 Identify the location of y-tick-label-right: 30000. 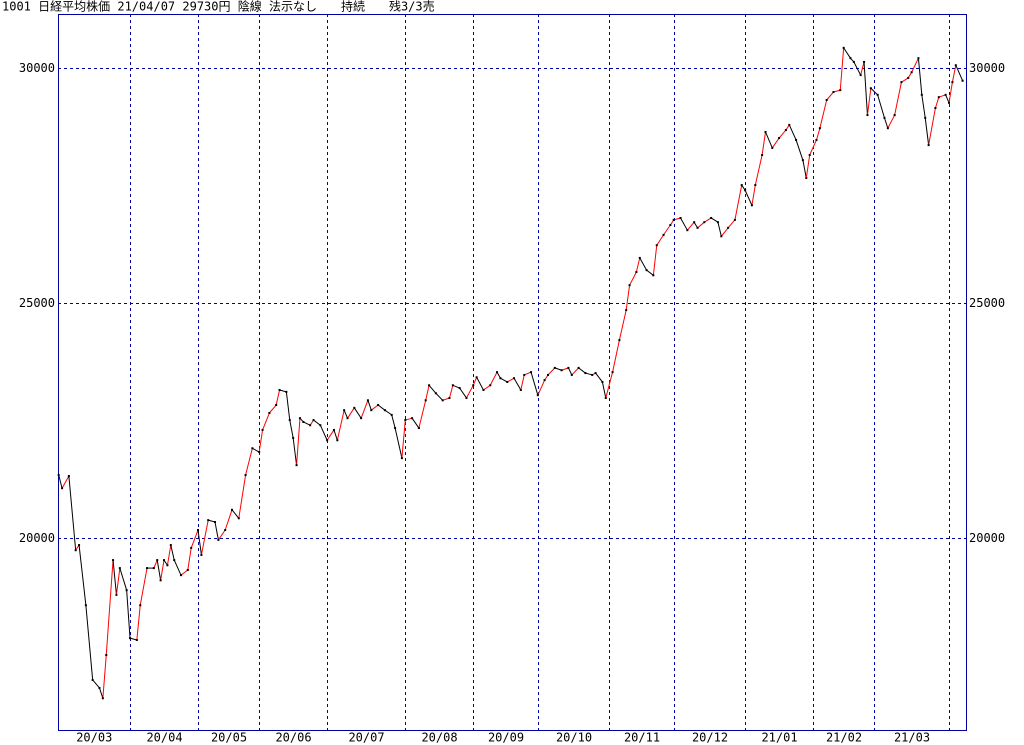
(987, 68).